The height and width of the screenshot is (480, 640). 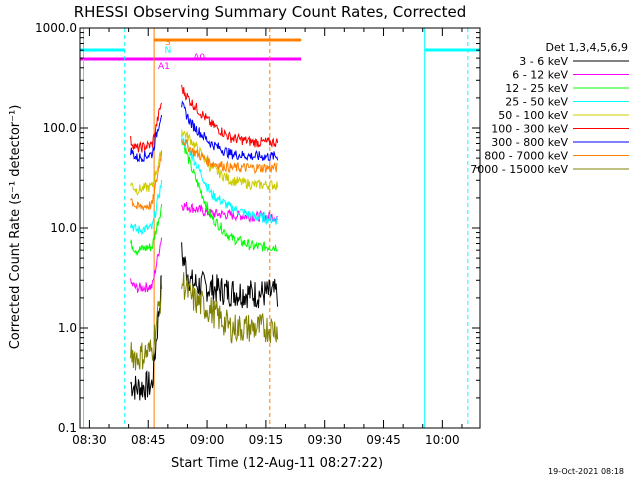 I want to click on x-tick-label-1: 08:45, so click(x=148, y=440).